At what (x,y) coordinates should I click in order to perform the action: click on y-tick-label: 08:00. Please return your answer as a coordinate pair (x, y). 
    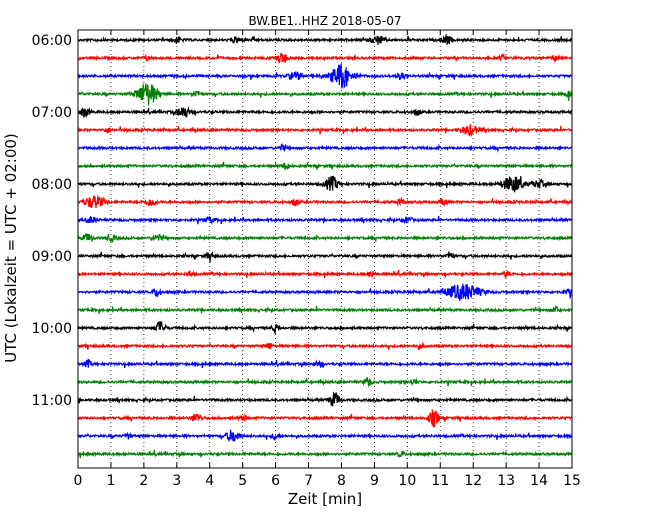
    Looking at the image, I should click on (52, 185).